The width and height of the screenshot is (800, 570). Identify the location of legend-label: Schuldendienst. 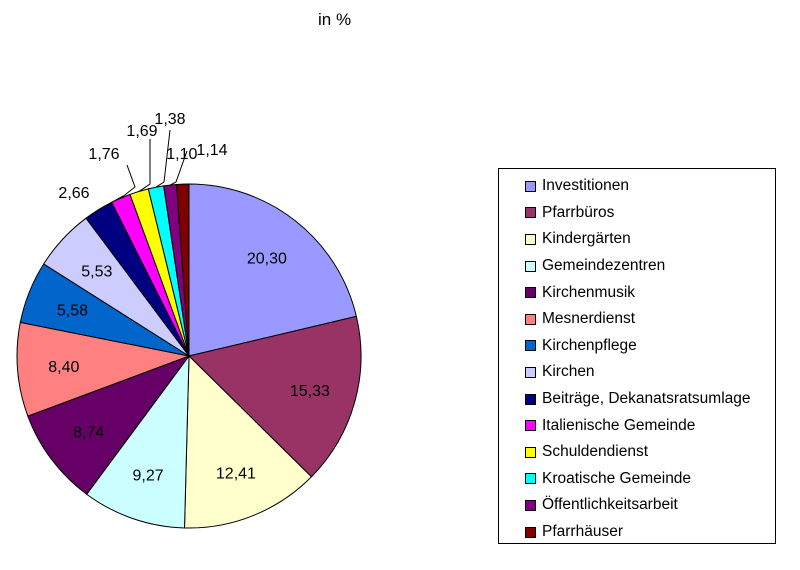
(595, 452).